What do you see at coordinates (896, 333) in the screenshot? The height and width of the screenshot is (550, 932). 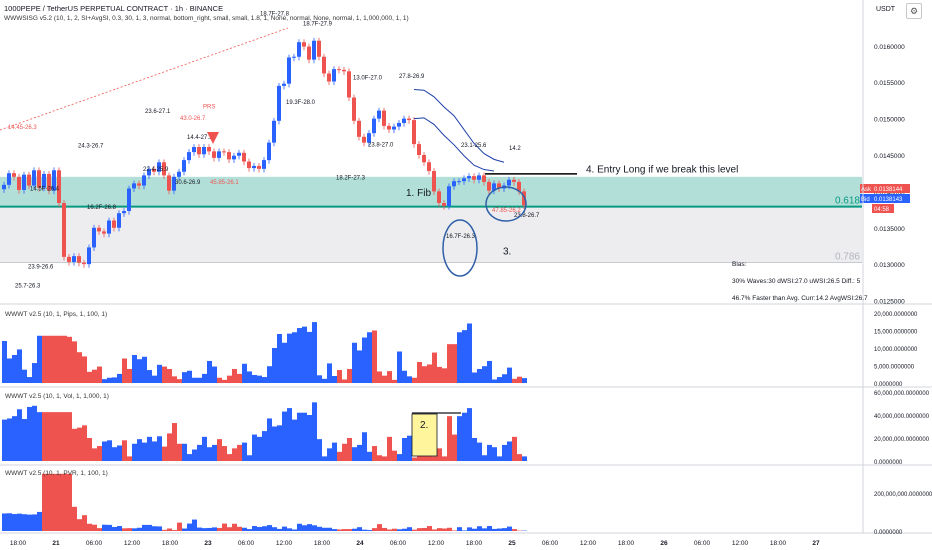 I see `pane-tick: 15,000.0000000` at bounding box center [896, 333].